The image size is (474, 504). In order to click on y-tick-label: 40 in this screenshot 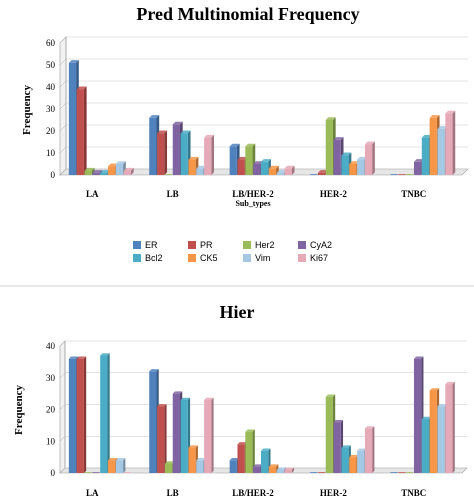, I will do `click(51, 87)`.